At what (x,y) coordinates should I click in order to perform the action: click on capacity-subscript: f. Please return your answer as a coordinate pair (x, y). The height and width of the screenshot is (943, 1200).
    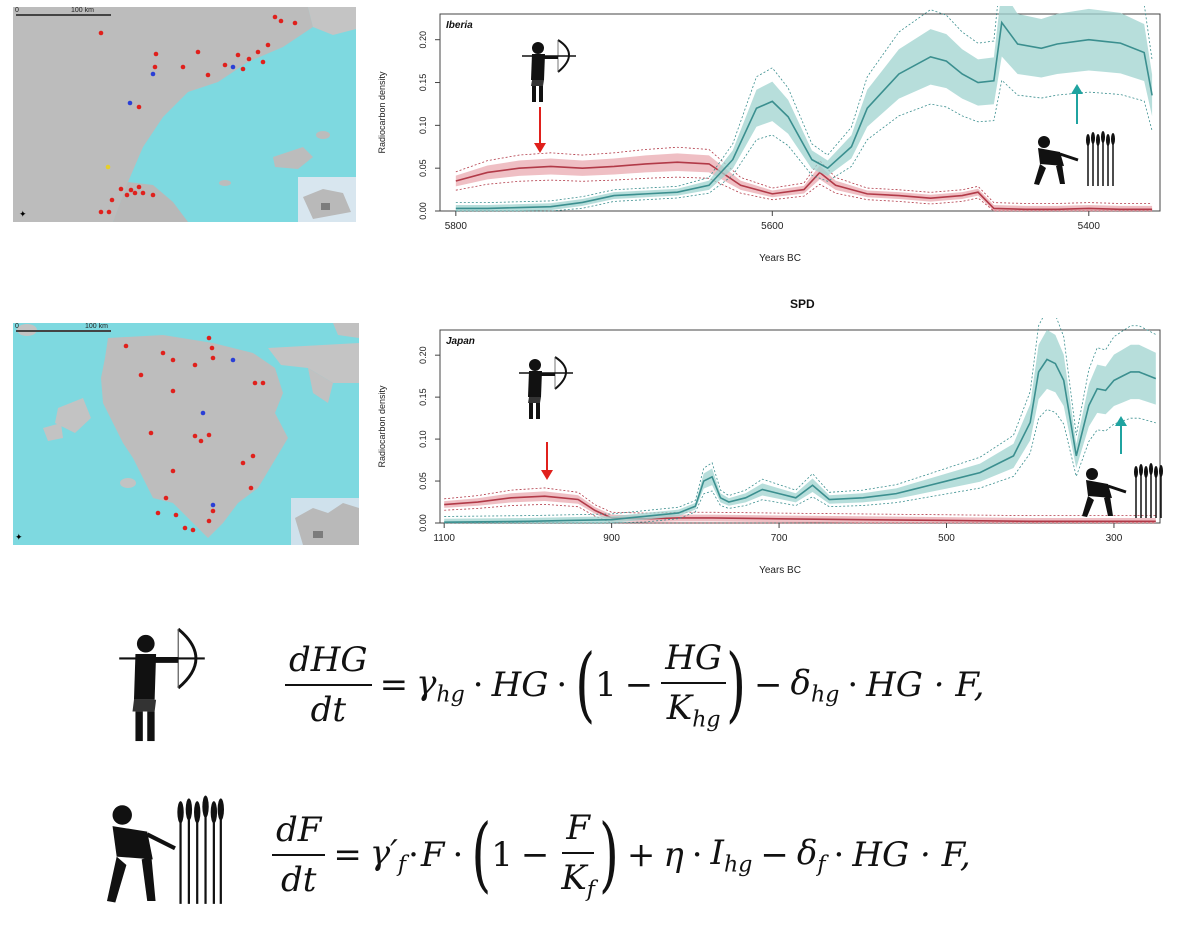
    Looking at the image, I should click on (590, 889).